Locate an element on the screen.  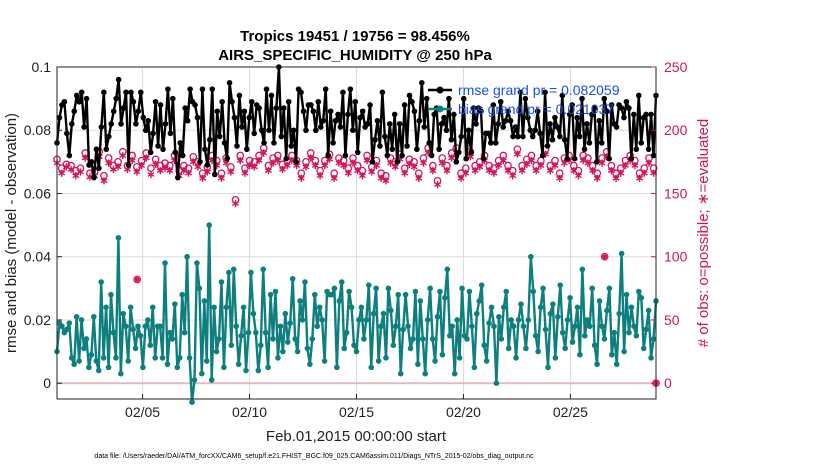
y2-axis-label: # of obs: o=possible; ∗=evaluated is located at coordinates (703, 233).